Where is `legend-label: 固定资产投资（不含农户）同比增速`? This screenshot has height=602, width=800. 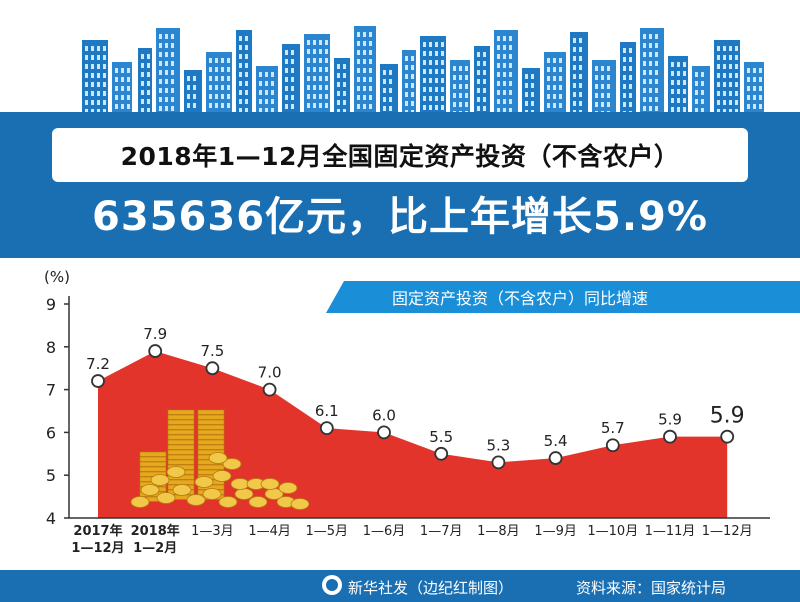 legend-label: 固定资产投资（不含农户）同比增速 is located at coordinates (520, 298).